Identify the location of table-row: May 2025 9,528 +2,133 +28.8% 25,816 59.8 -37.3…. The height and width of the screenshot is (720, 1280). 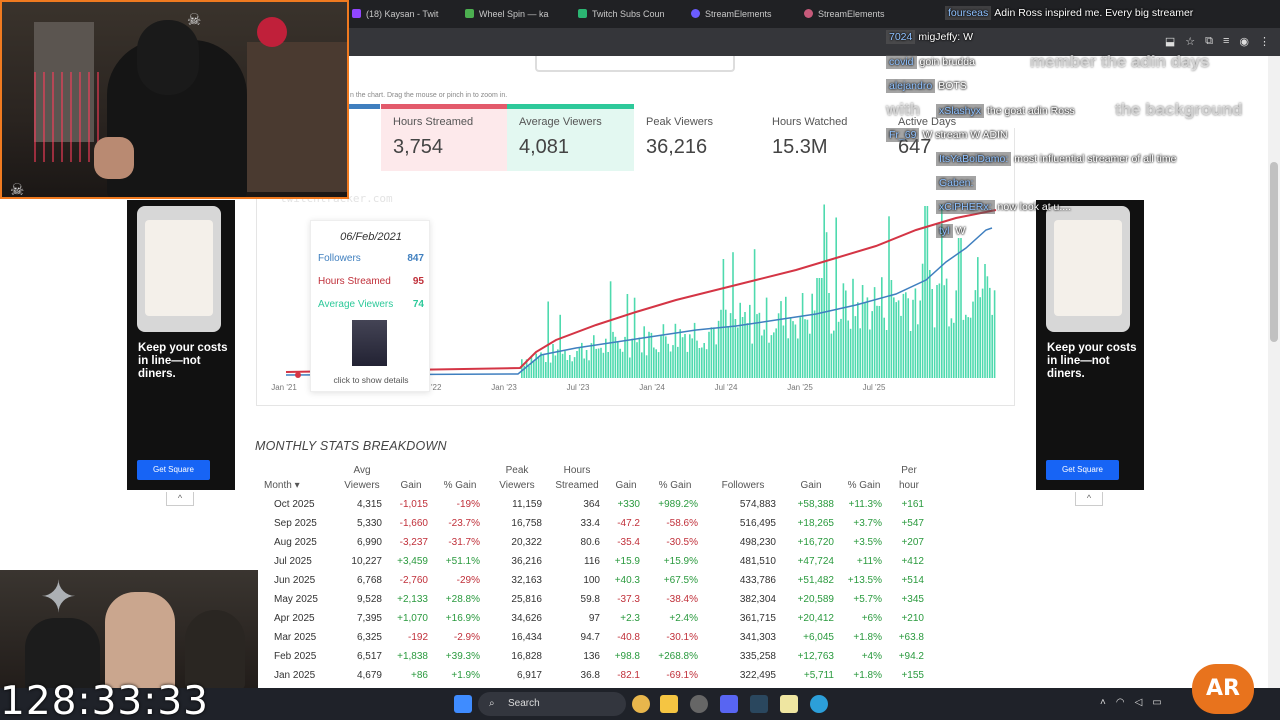
(594, 599).